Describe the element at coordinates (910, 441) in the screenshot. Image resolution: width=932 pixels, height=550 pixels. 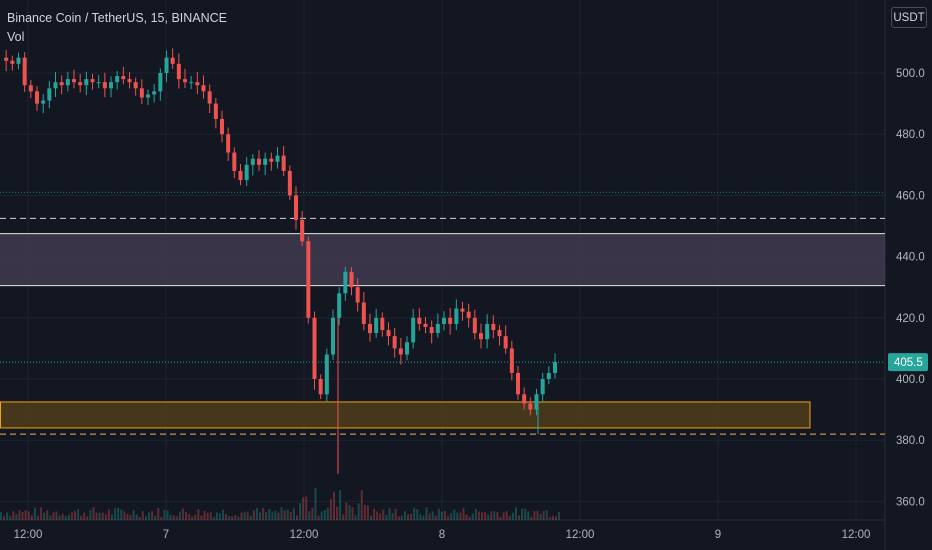
I see `price-tick-label: 380.0` at that location.